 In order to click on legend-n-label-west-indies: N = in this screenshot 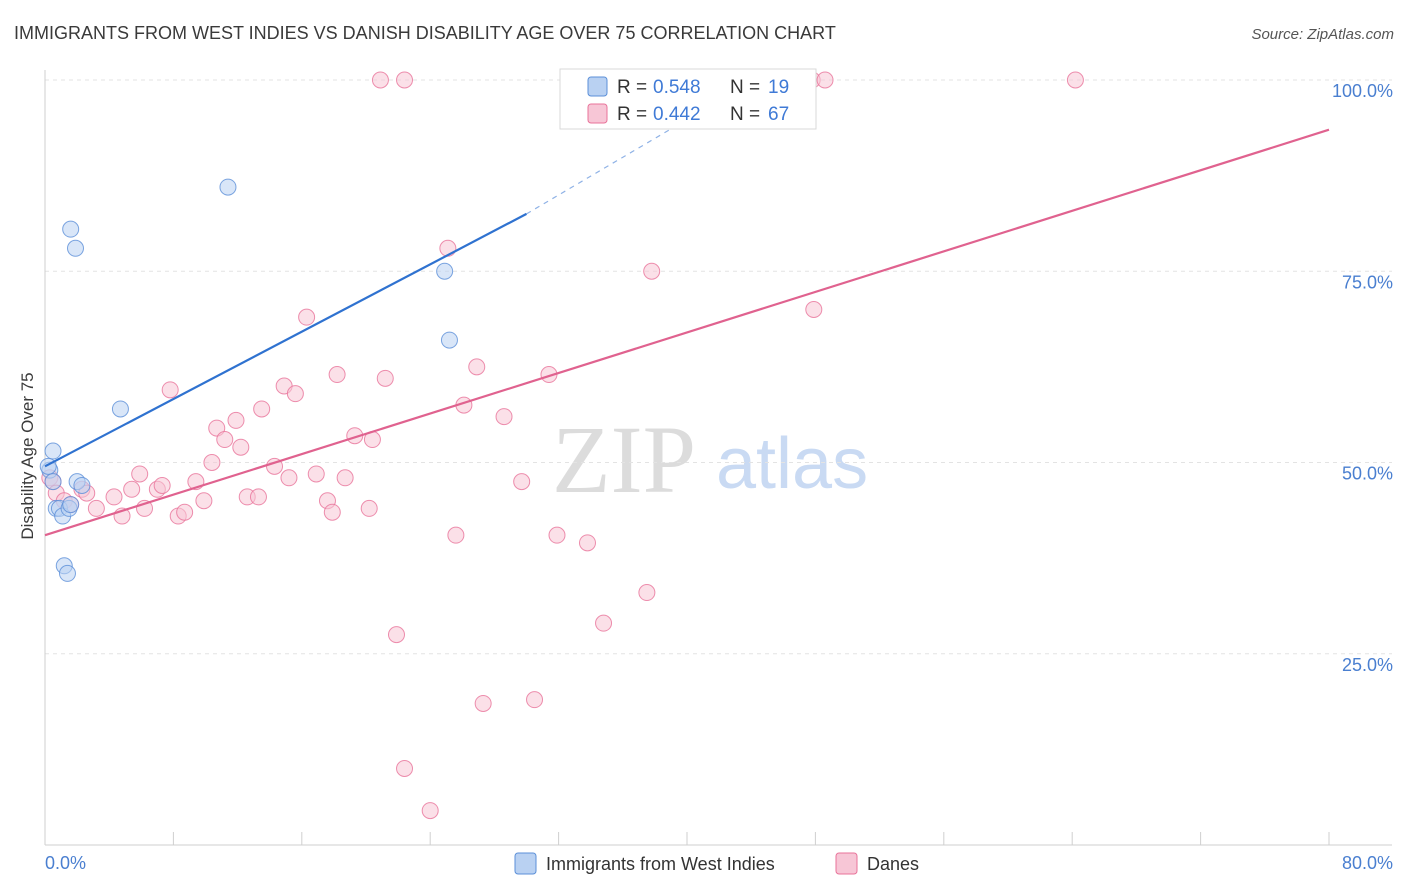, I will do `click(745, 87)`.